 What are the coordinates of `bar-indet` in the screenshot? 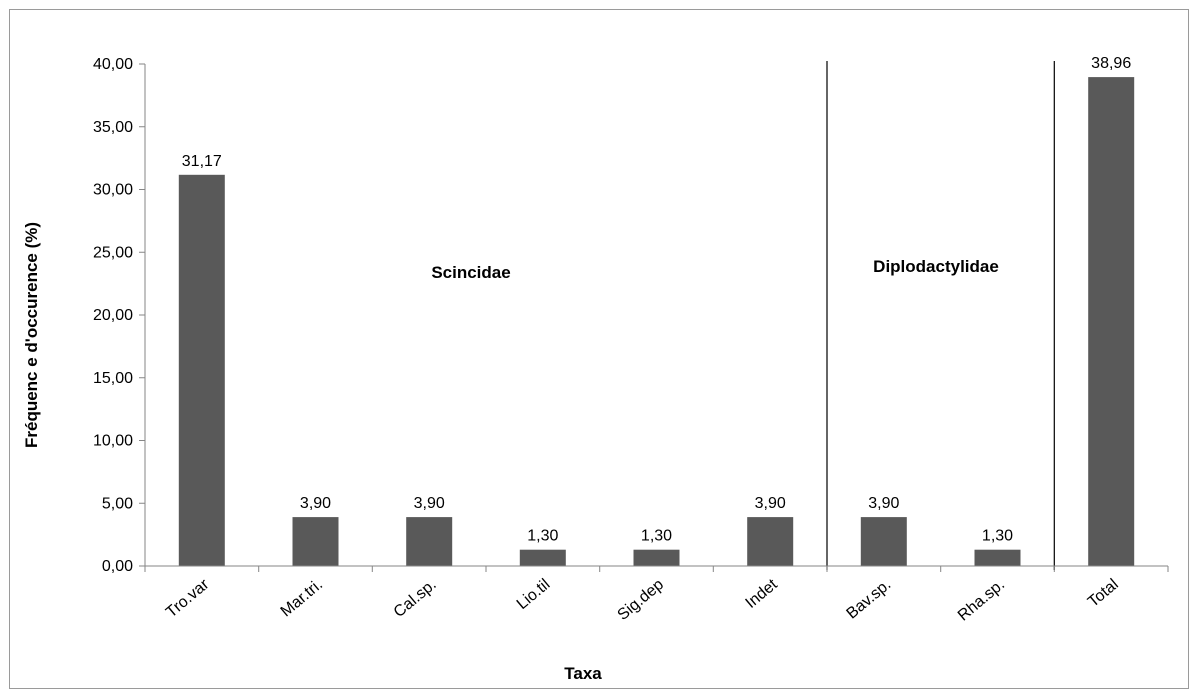 It's located at (770, 541).